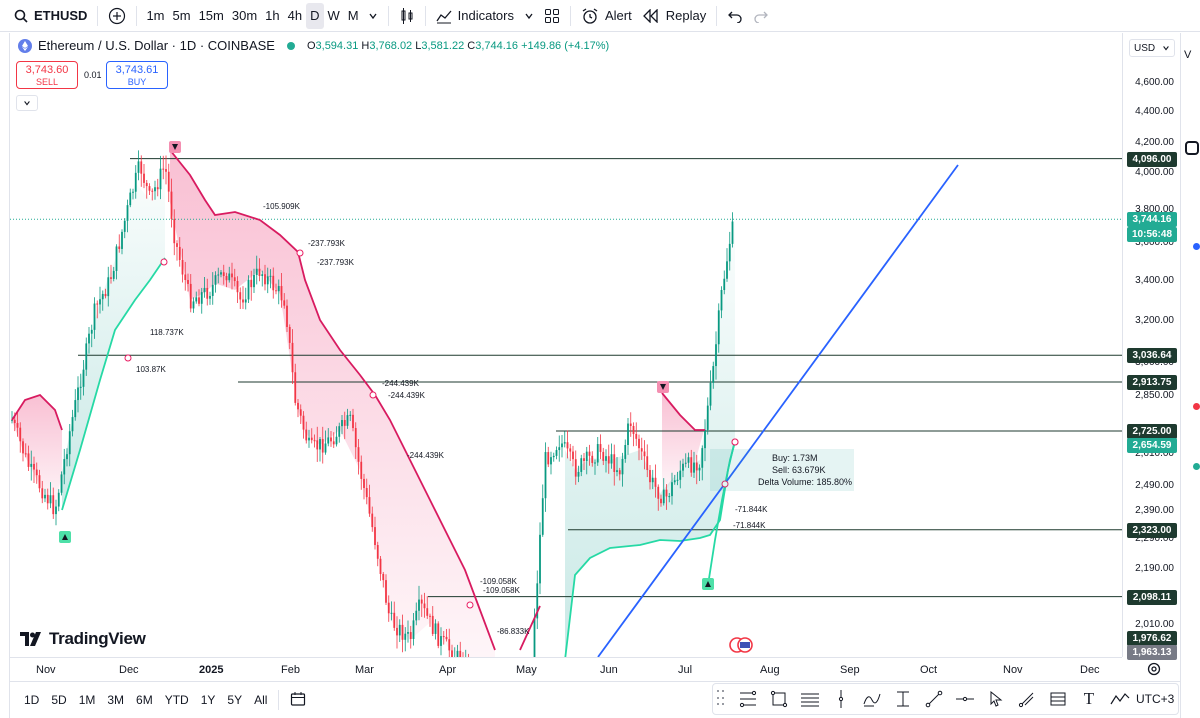 The image size is (1200, 718). What do you see at coordinates (1155, 699) in the screenshot?
I see `timezone-label: UTC+3` at bounding box center [1155, 699].